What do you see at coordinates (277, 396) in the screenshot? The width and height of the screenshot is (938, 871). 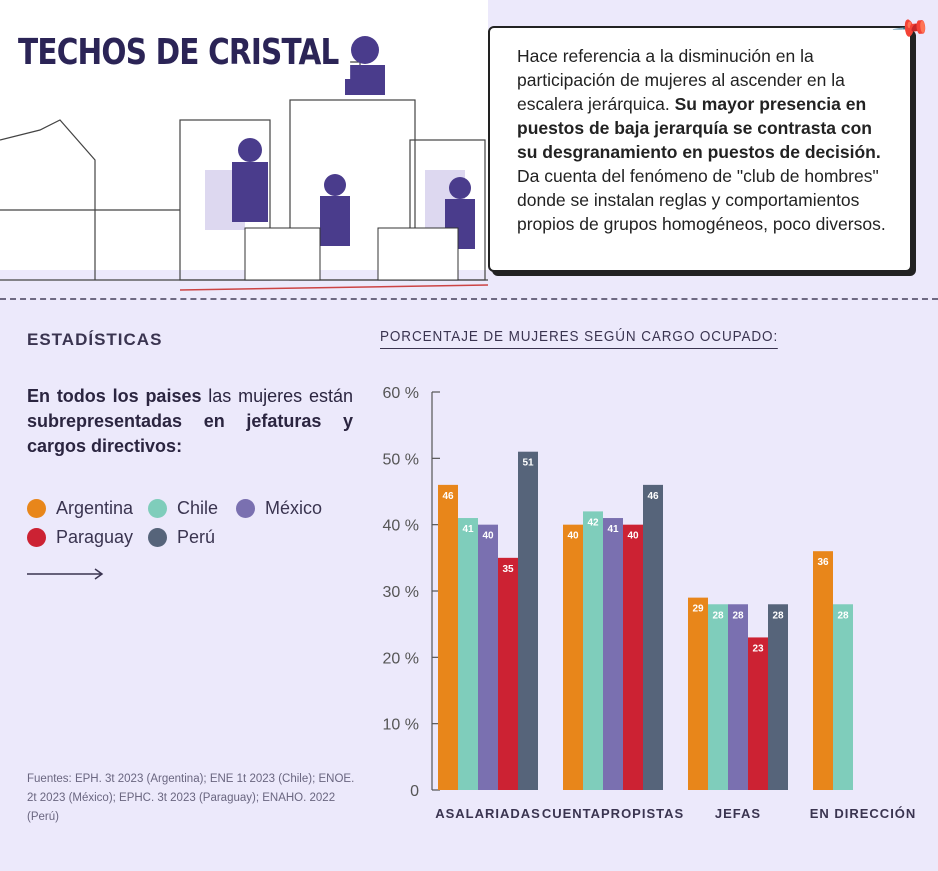 I see `intro-normal: las mujeres están` at bounding box center [277, 396].